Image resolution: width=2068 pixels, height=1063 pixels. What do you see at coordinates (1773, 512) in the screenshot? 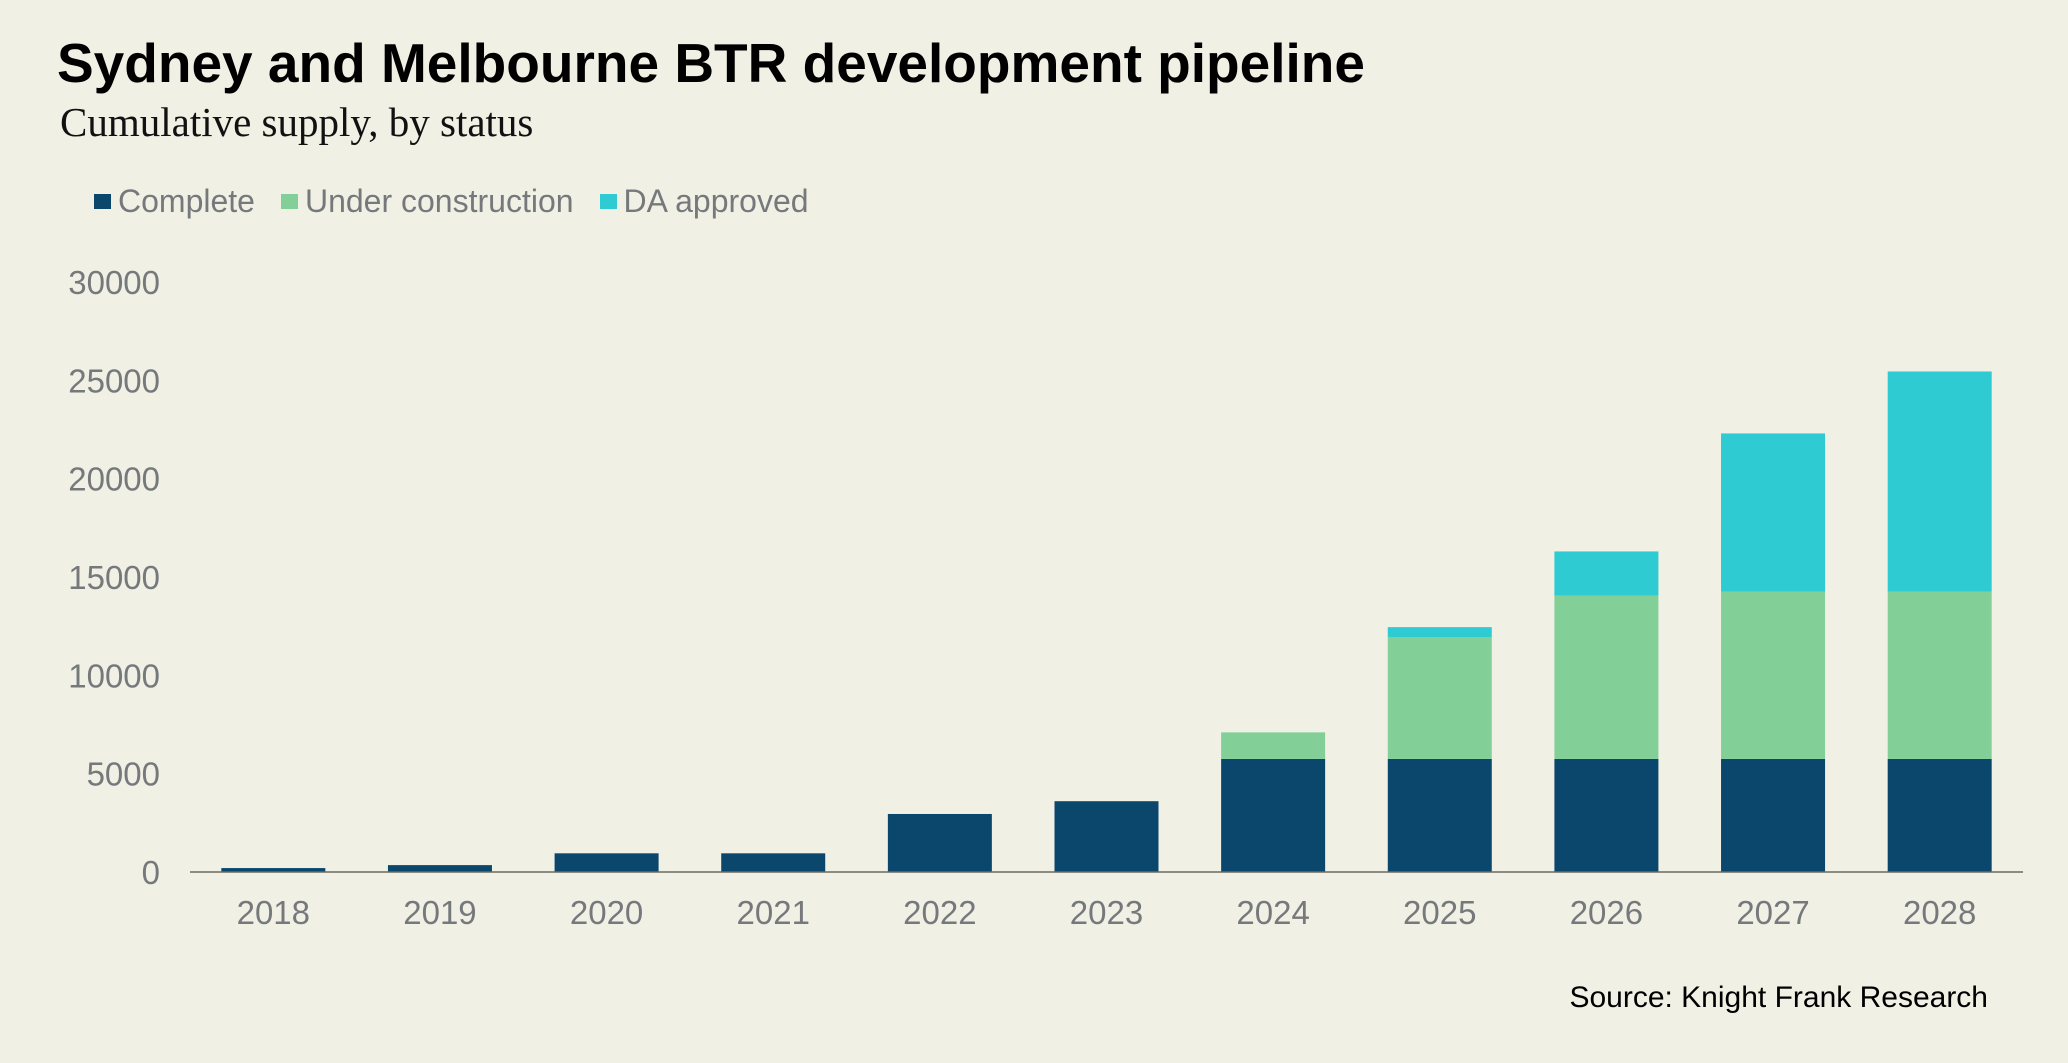
I see `bar-da-approved-2027` at bounding box center [1773, 512].